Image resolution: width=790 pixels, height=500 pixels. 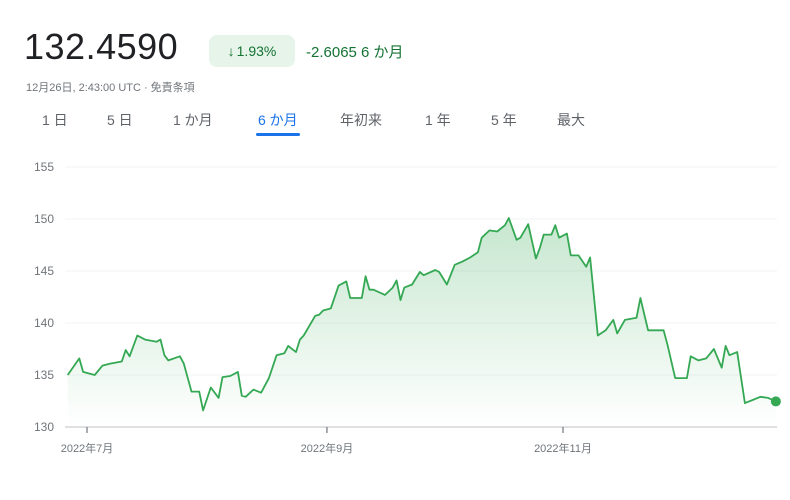 I want to click on current-price: 132.4590, so click(x=101, y=46).